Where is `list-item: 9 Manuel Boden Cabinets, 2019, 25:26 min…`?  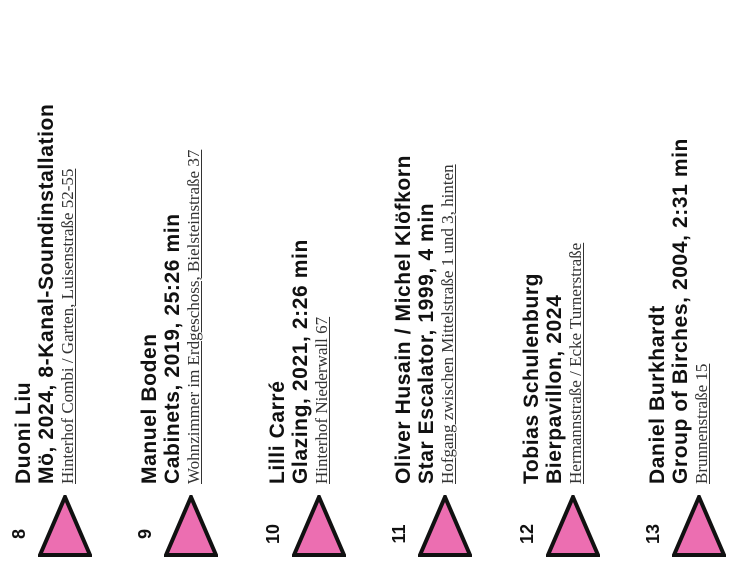 list-item: 9 Manuel Boden Cabinets, 2019, 25:26 min… is located at coordinates (189, 280).